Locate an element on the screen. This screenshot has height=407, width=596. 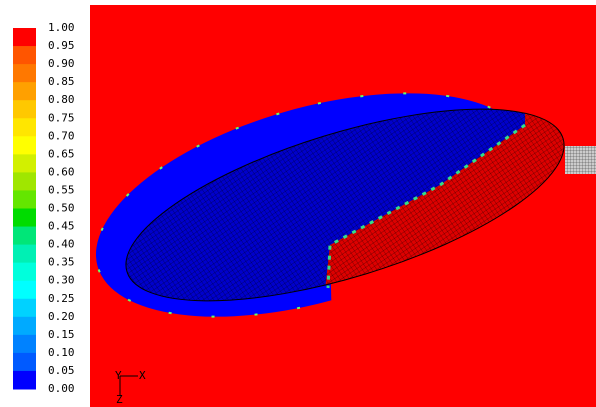
colorbar-label: 0.35 is located at coordinates (61, 262).